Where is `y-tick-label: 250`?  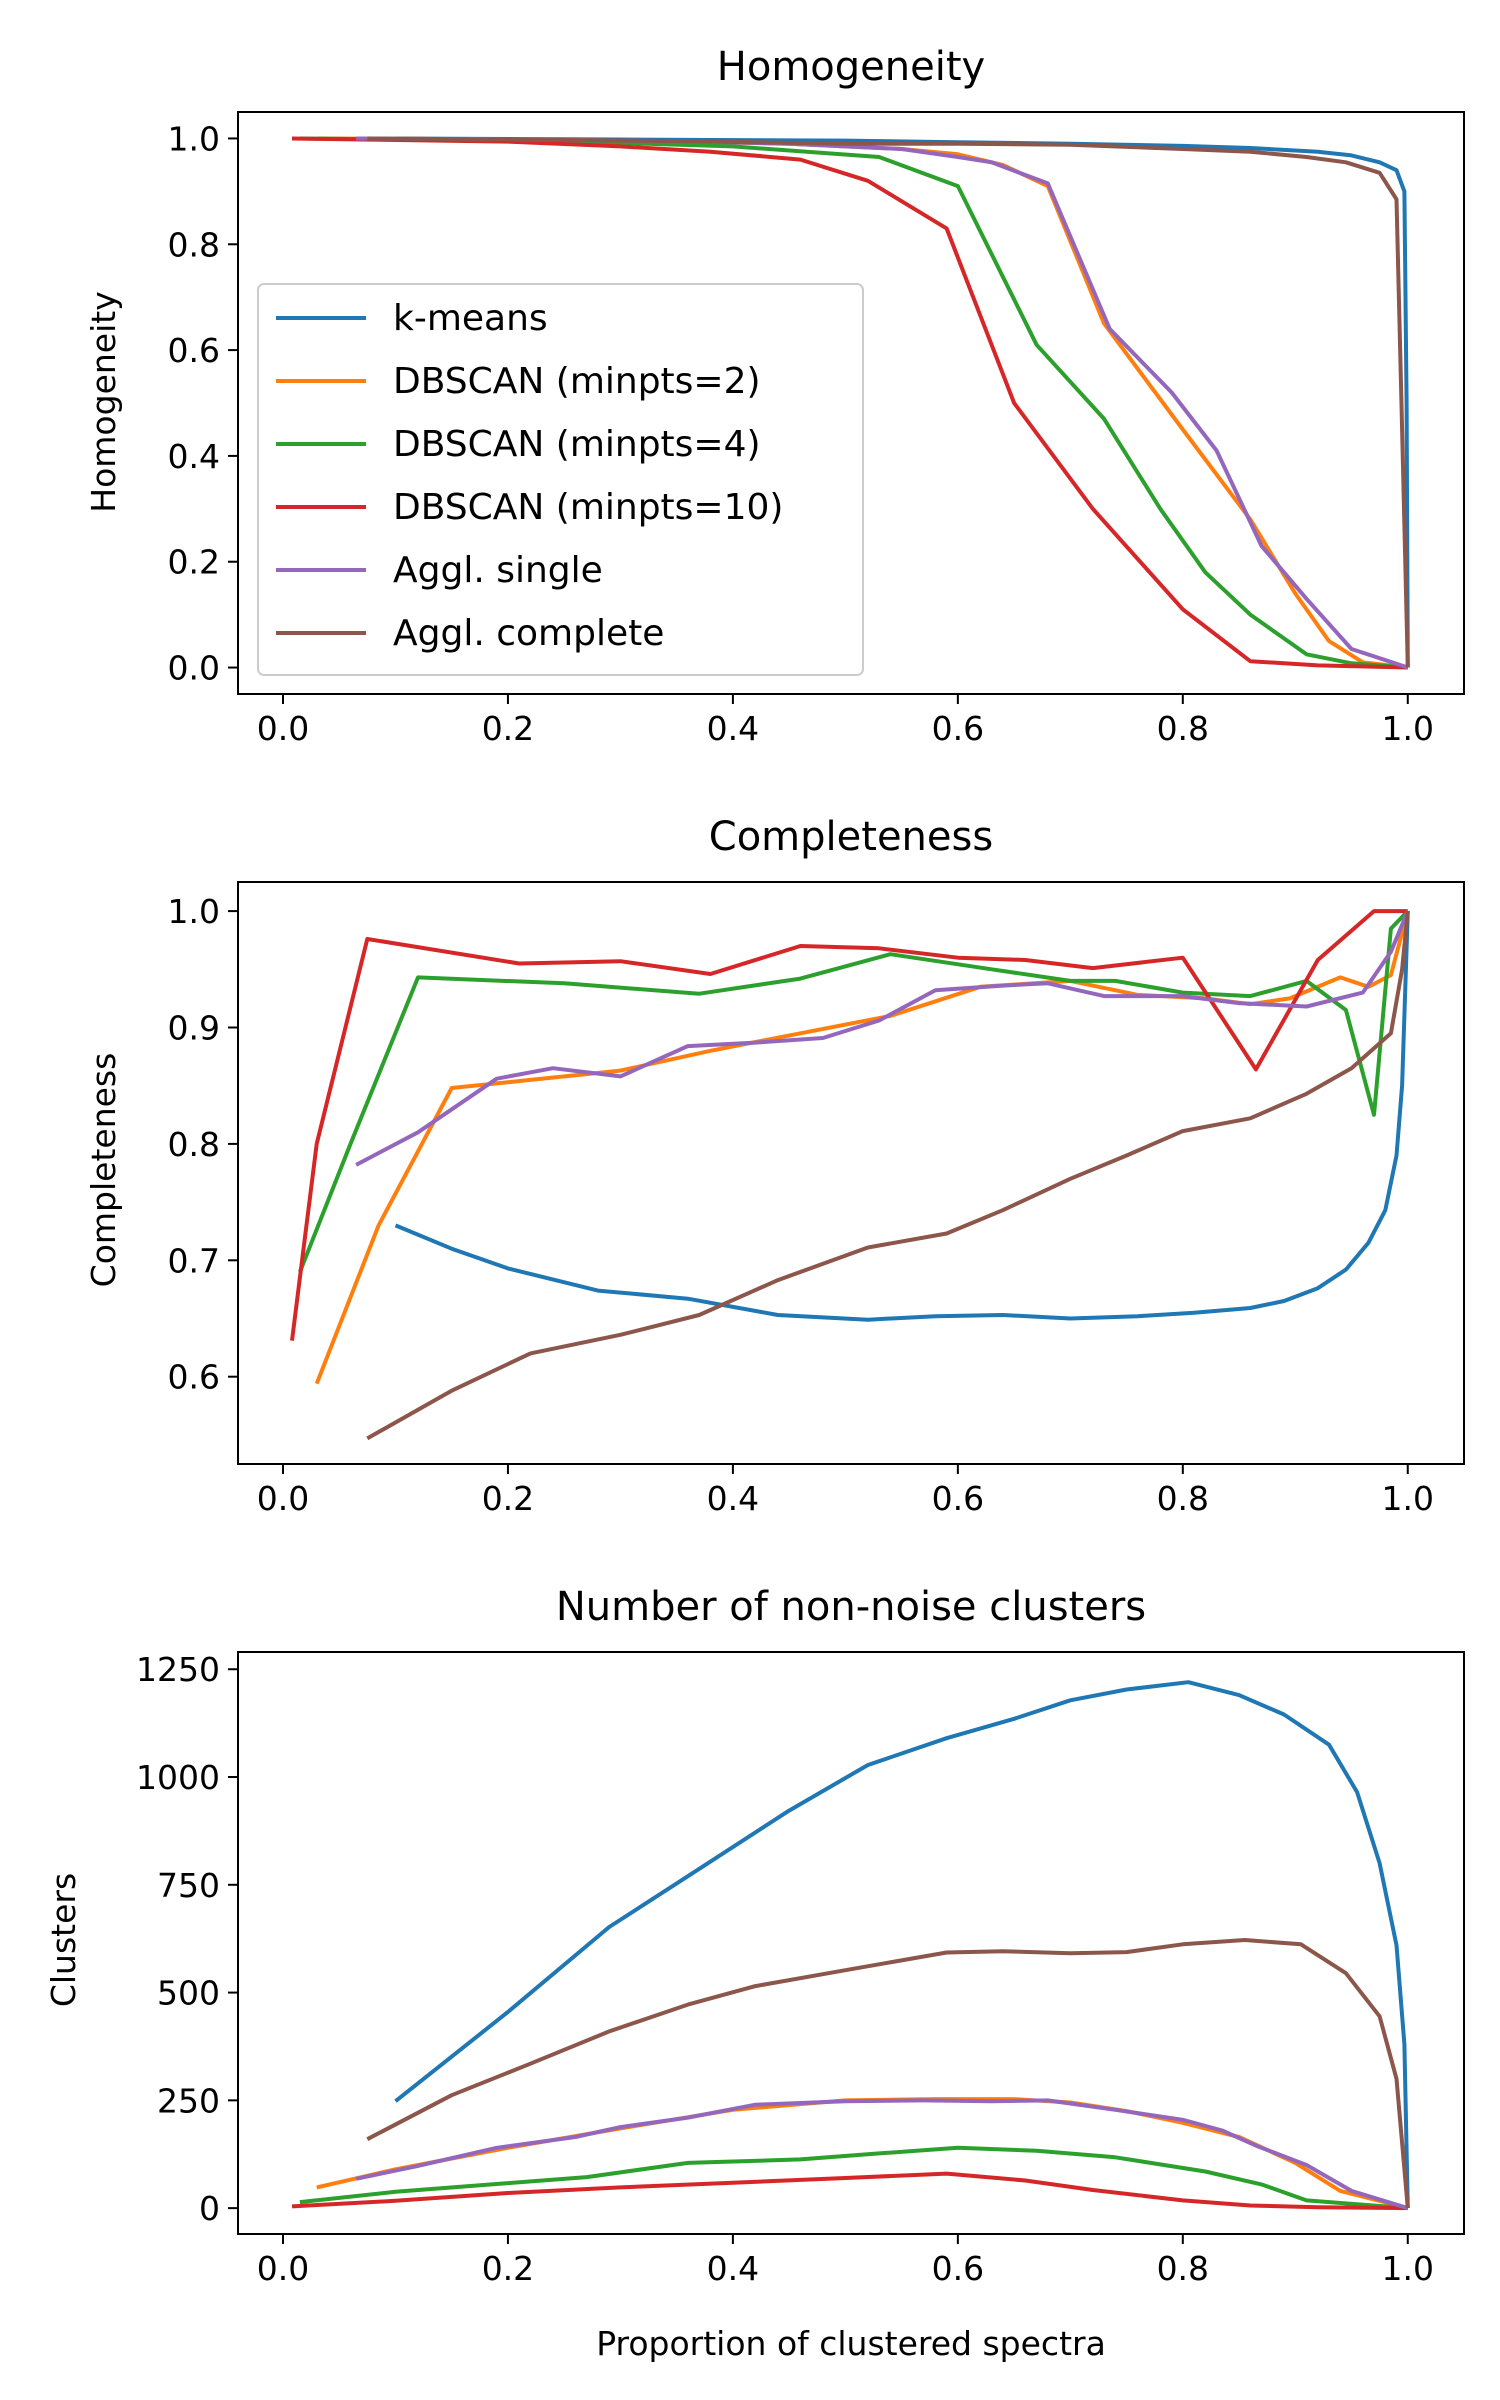 y-tick-label: 250 is located at coordinates (188, 2100).